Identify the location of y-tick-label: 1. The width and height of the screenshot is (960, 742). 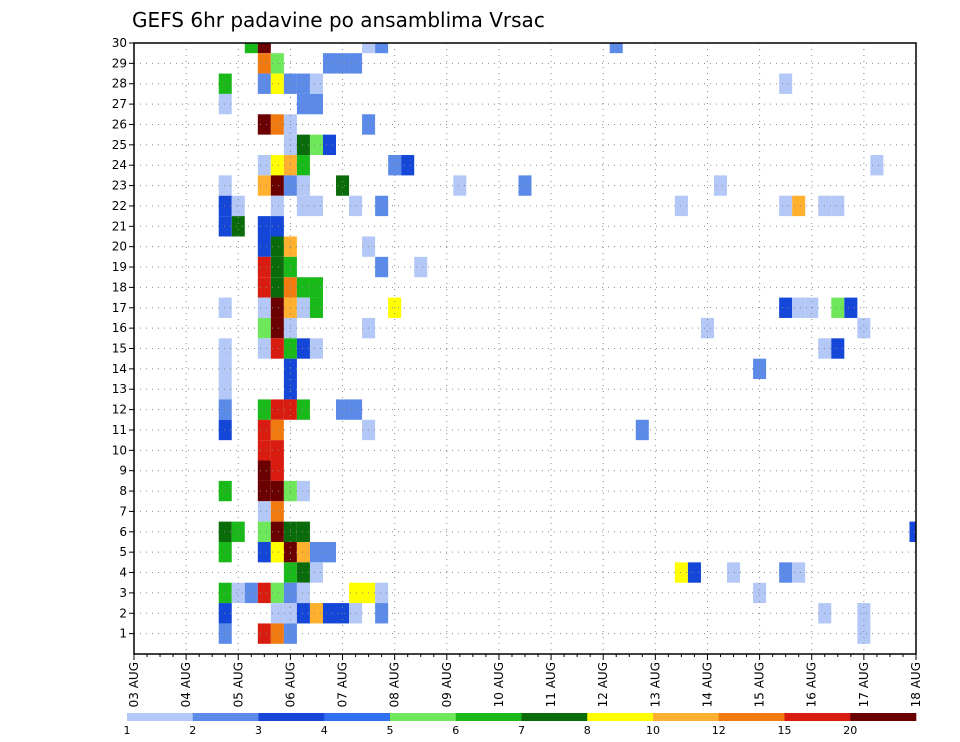
(123, 634).